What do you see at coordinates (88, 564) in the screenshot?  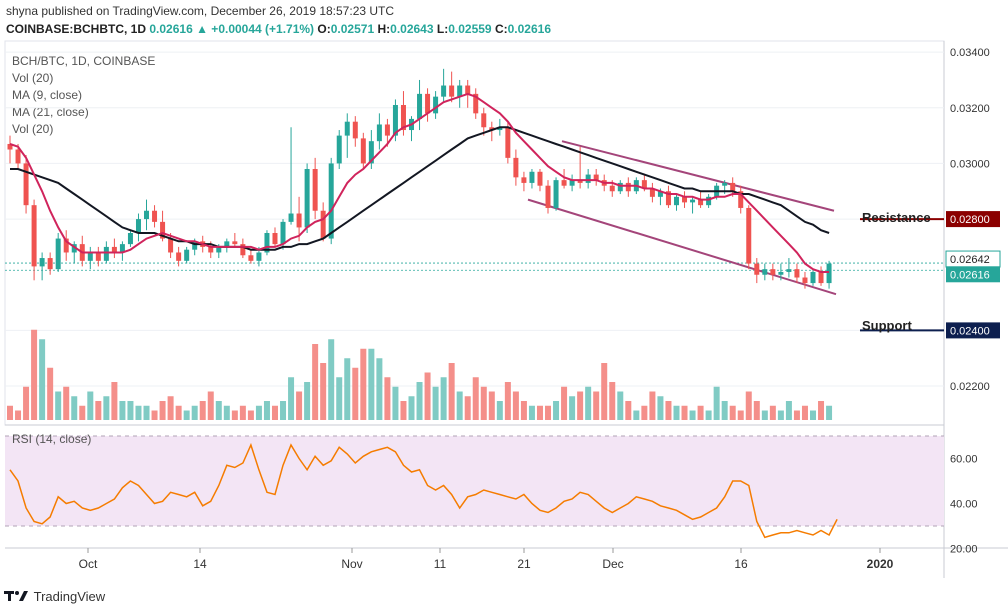 I see `time-tick-label: Oct` at bounding box center [88, 564].